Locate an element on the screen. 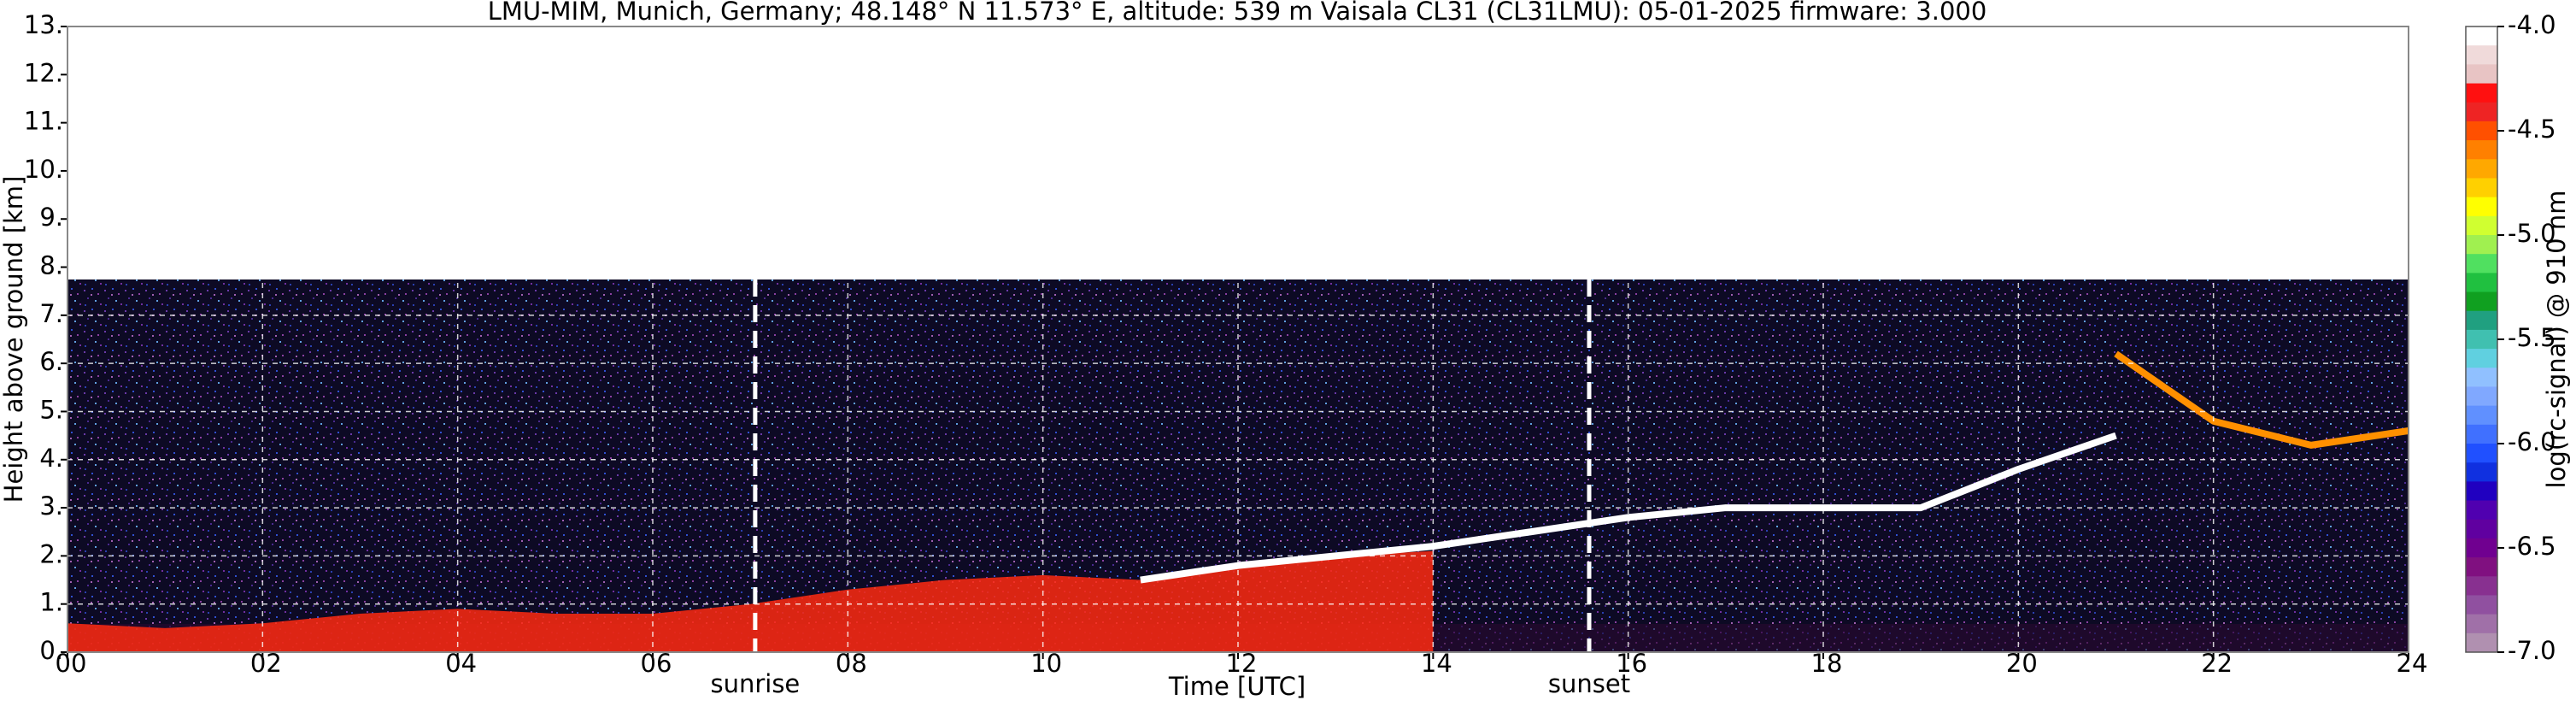  y-tick-label: 12. is located at coordinates (43, 72).